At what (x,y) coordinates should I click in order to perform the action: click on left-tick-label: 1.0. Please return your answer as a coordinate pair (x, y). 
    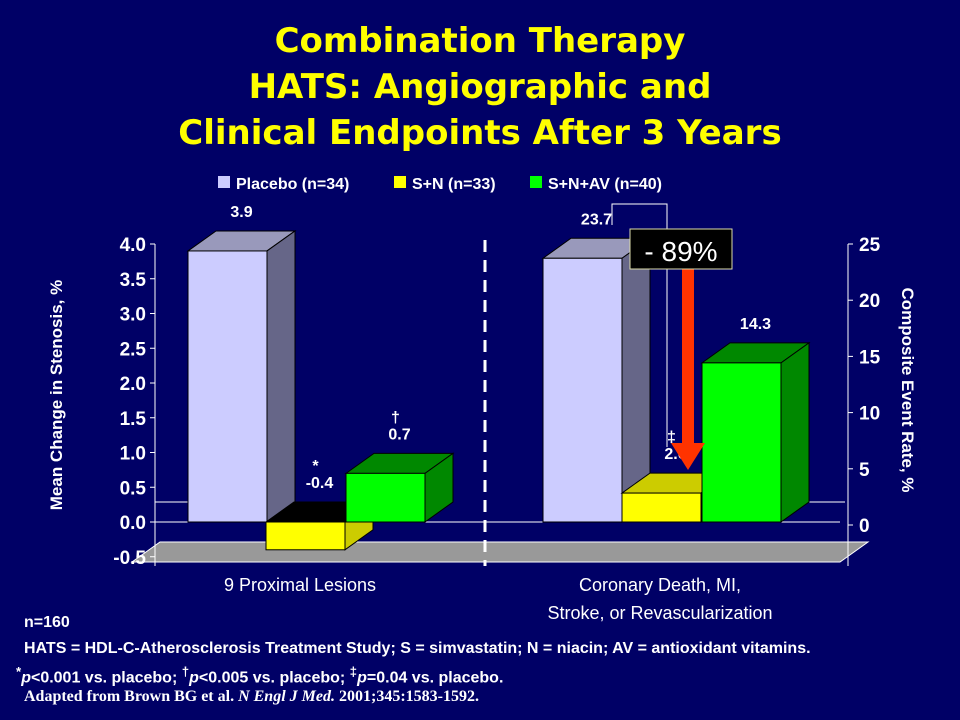
    Looking at the image, I should click on (133, 454).